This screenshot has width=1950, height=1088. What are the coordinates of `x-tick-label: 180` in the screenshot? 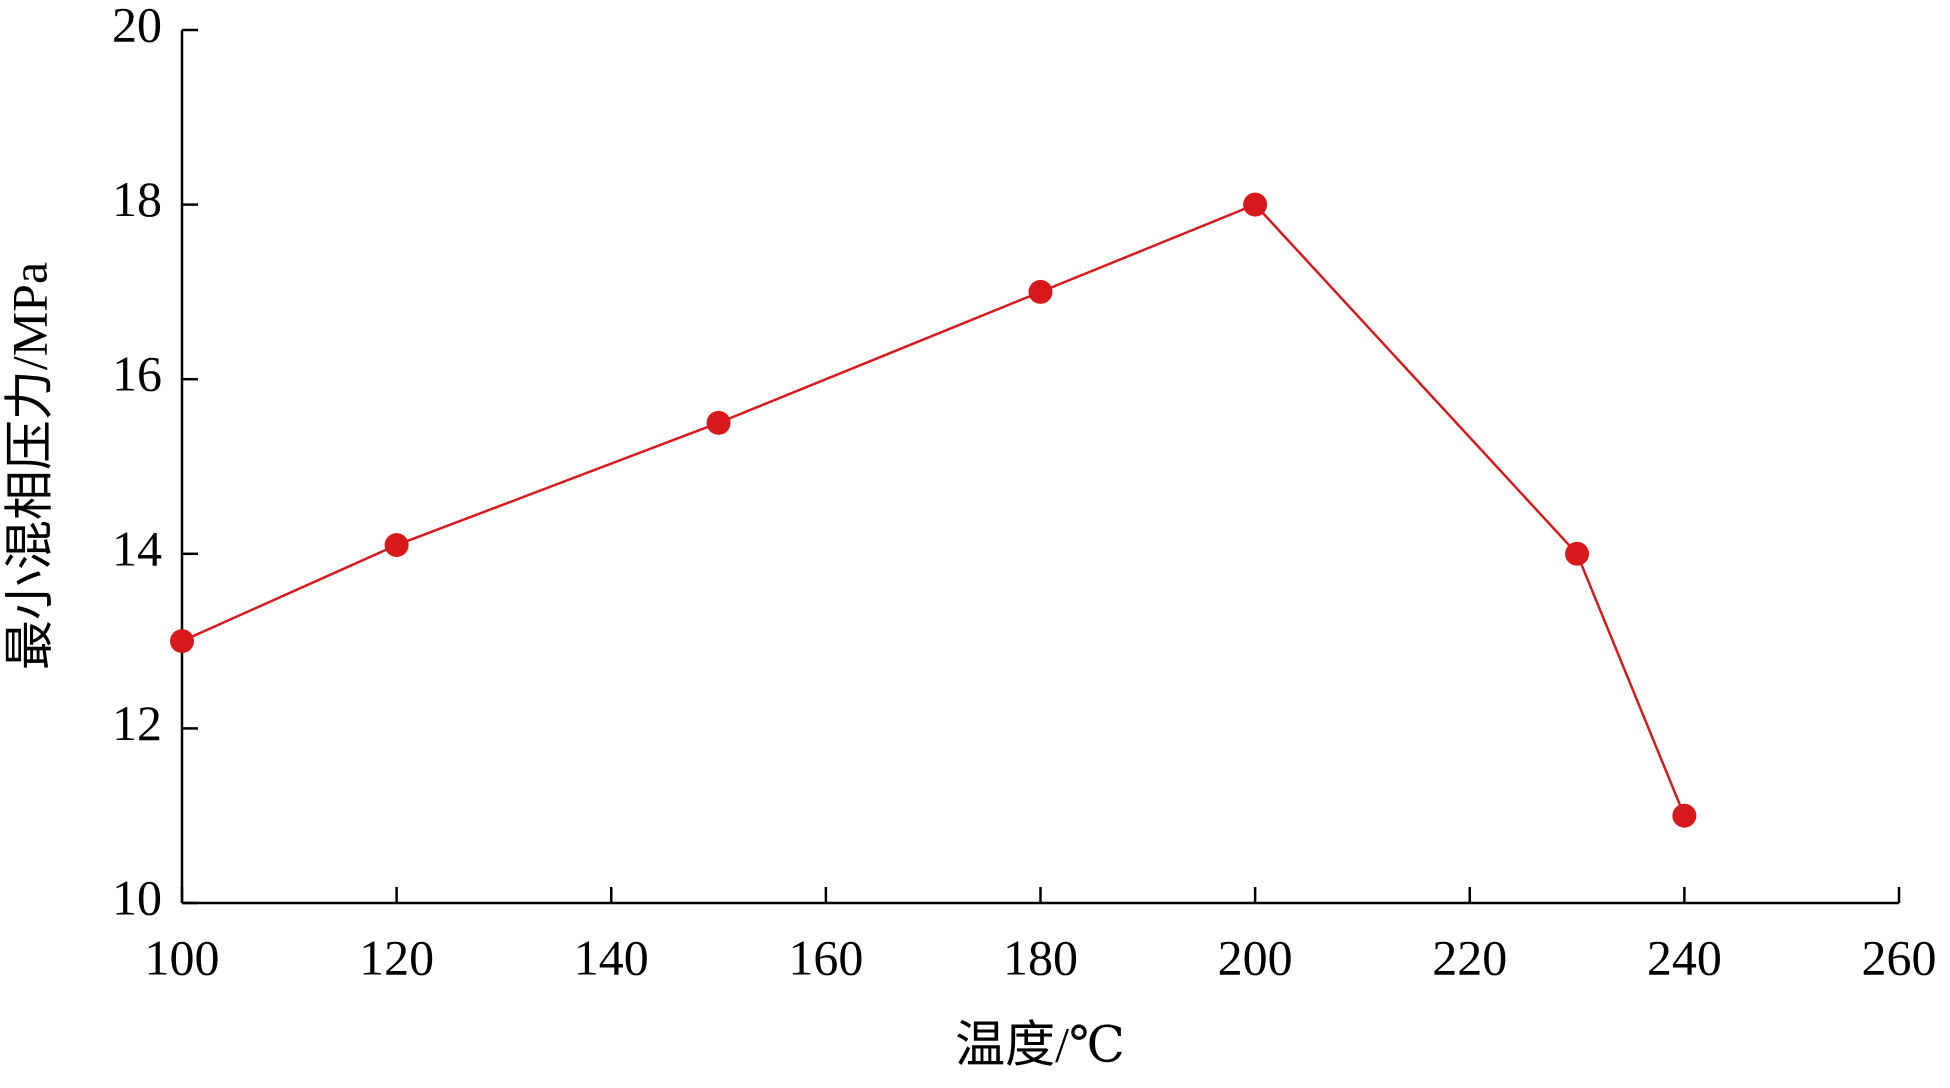 It's located at (1040, 957).